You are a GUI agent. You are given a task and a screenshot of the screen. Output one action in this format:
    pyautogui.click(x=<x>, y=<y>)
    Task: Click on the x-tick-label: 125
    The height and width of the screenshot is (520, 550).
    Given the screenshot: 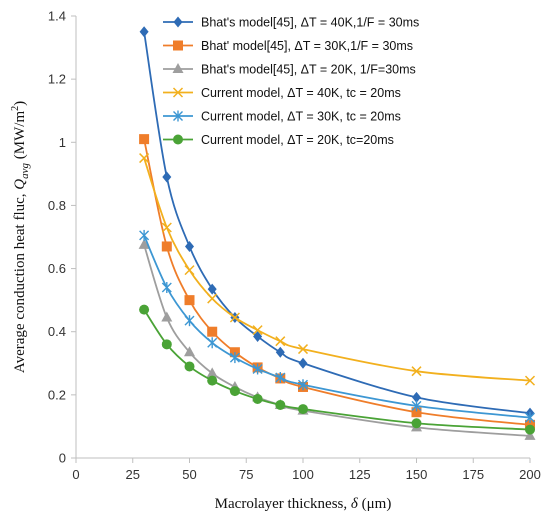 What is the action you would take?
    pyautogui.click(x=360, y=474)
    